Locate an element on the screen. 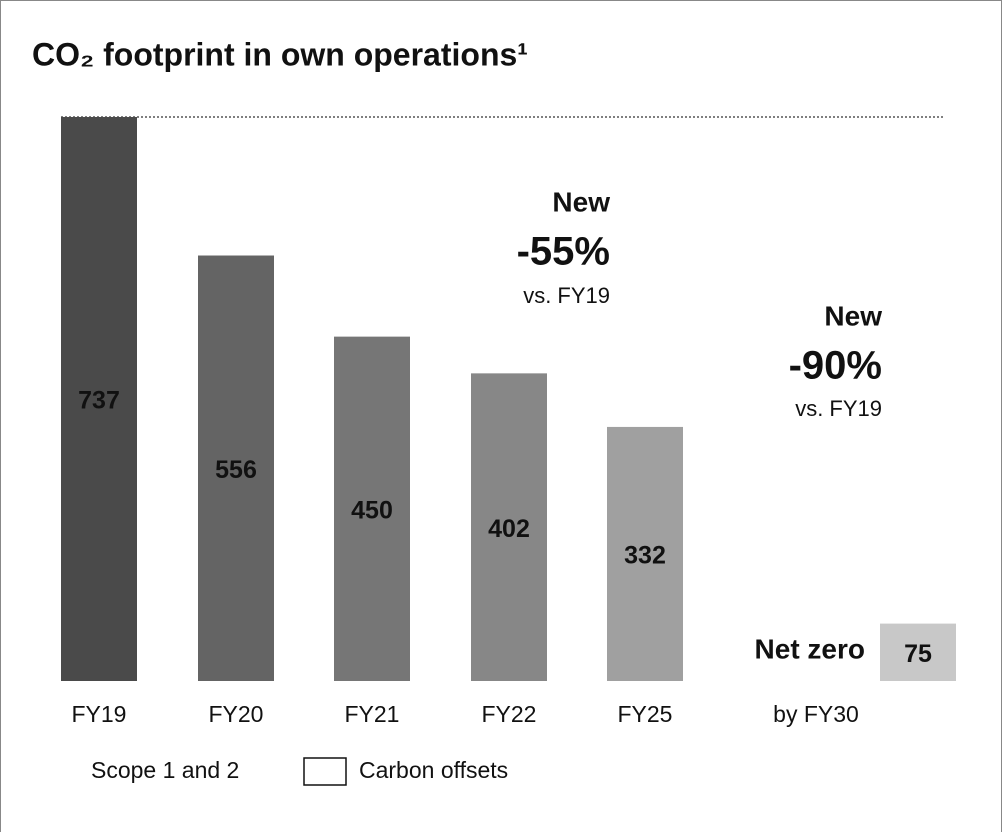 The width and height of the screenshot is (1002, 832). value-label: 75 is located at coordinates (918, 654).